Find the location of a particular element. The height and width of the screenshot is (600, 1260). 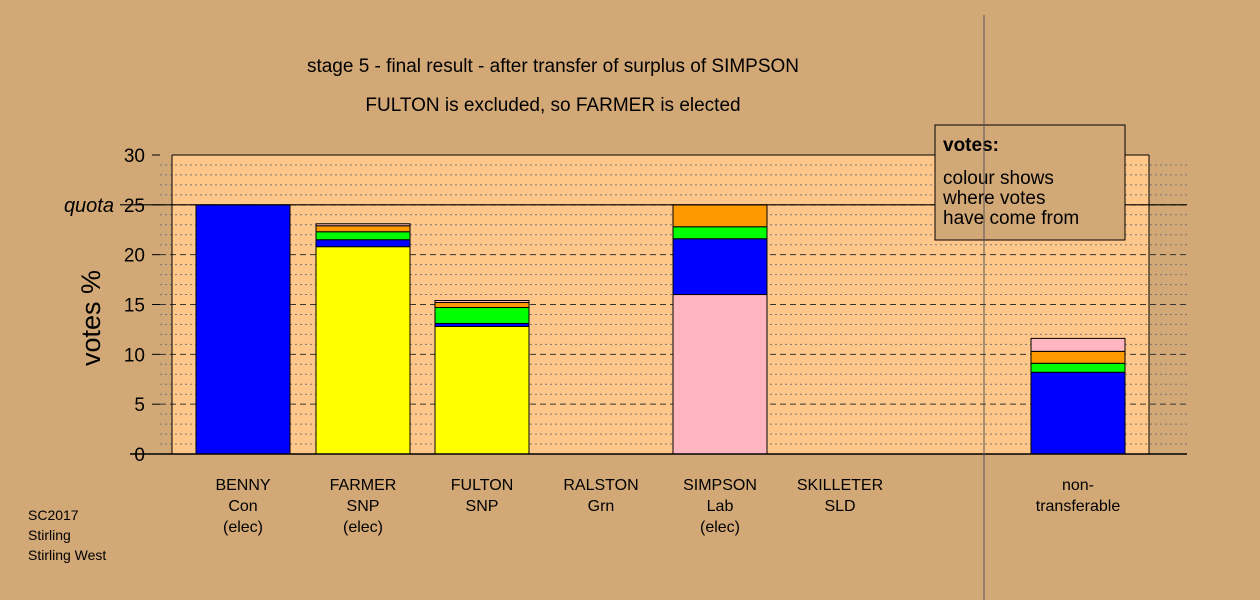

chart-subtitle: FULTON is excluded, so FARMER is elected is located at coordinates (552, 105).